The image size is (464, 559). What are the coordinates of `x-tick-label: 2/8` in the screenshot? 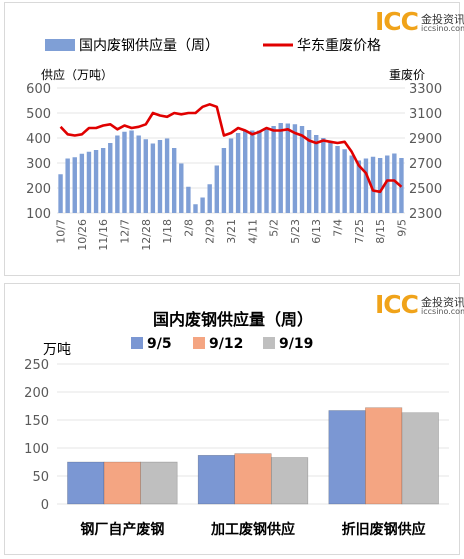 It's located at (188, 228).